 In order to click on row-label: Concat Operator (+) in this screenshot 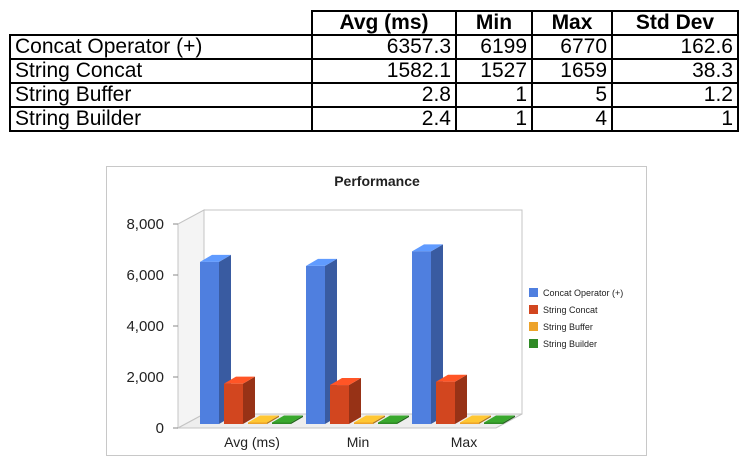, I will do `click(161, 47)`.